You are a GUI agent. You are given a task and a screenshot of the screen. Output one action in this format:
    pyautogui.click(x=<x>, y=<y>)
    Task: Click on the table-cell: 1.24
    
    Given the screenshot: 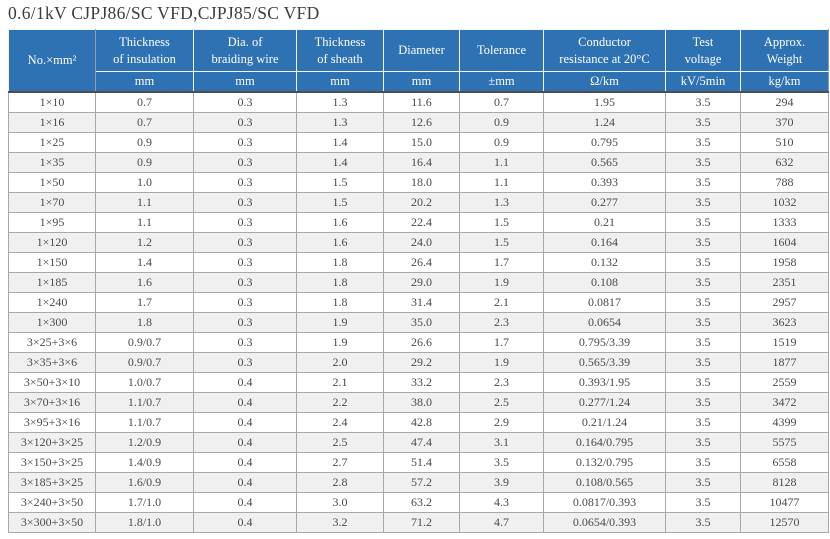 What is the action you would take?
    pyautogui.click(x=604, y=122)
    